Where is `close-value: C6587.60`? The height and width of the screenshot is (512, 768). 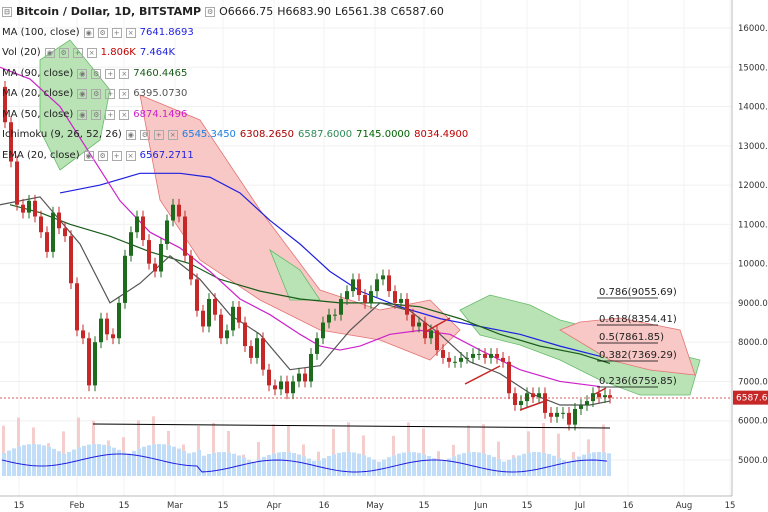
close-value: C6587.60 is located at coordinates (417, 11).